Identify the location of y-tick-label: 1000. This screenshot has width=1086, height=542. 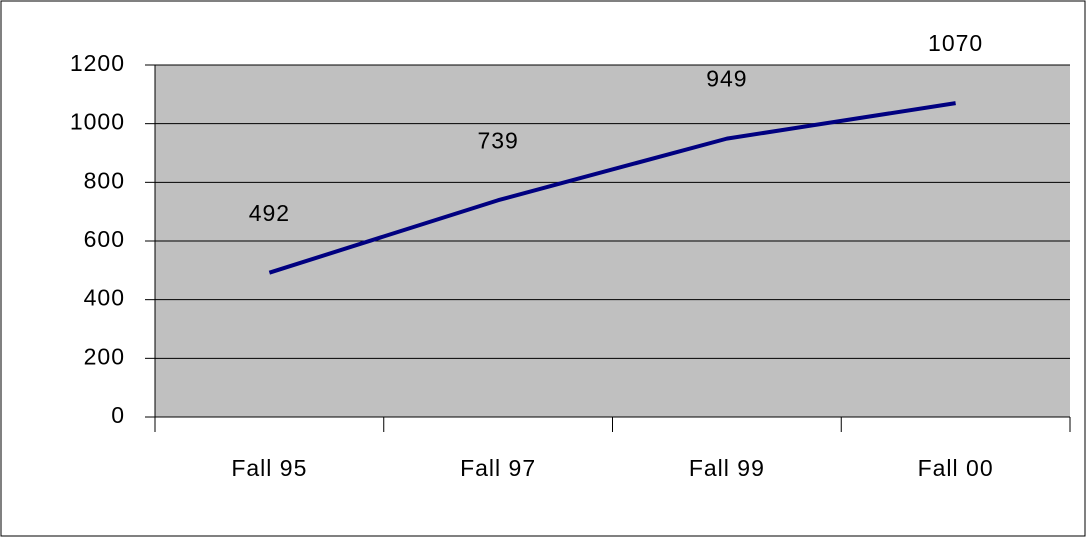
(97, 122).